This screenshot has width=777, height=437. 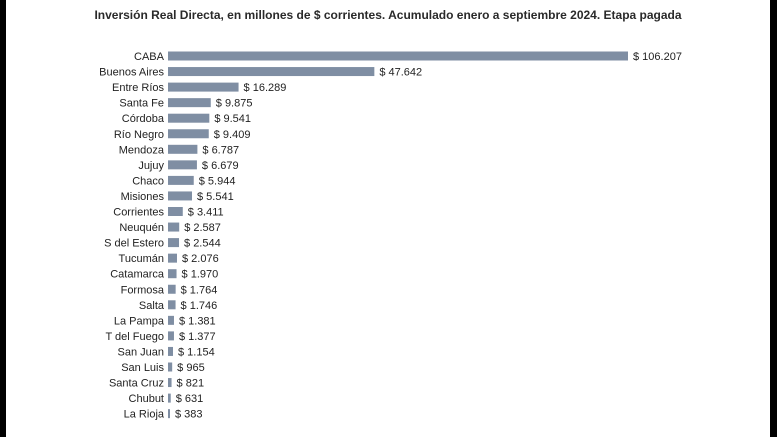 What do you see at coordinates (134, 337) in the screenshot?
I see `category-label: T del Fuego` at bounding box center [134, 337].